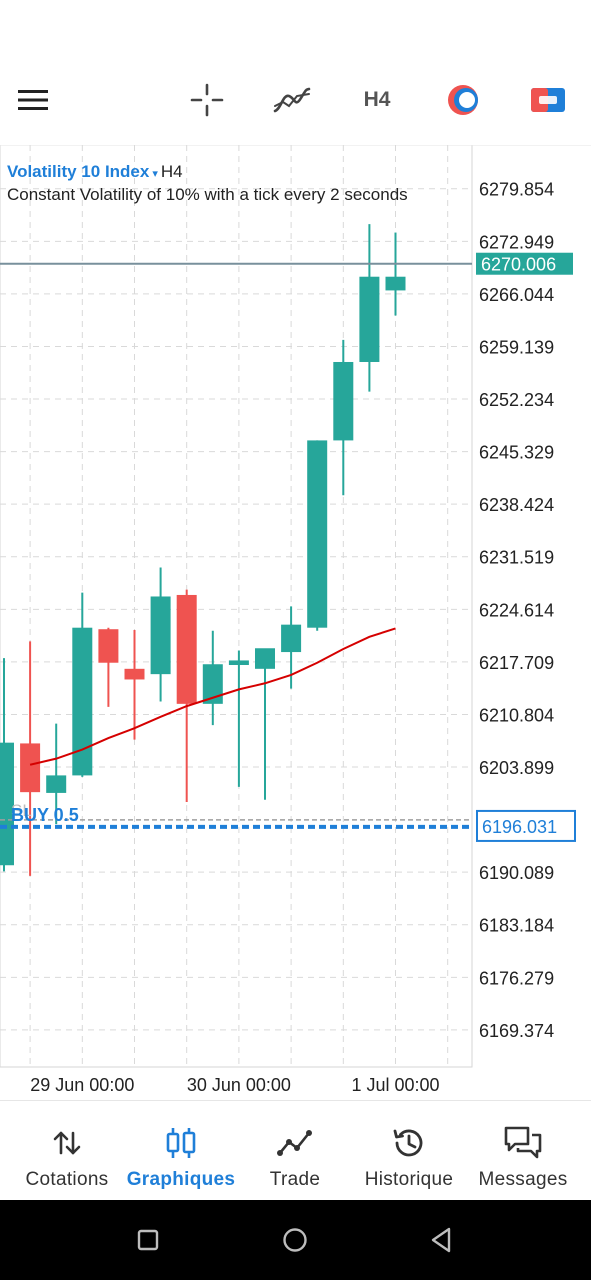  What do you see at coordinates (207, 100) in the screenshot?
I see `crosshair-icon` at bounding box center [207, 100].